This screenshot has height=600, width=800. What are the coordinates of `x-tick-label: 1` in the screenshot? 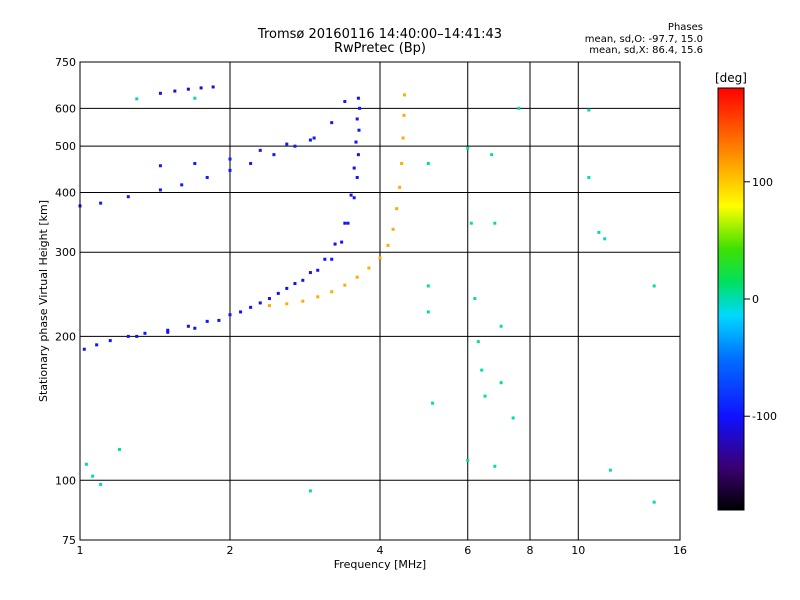 It's located at (80, 550).